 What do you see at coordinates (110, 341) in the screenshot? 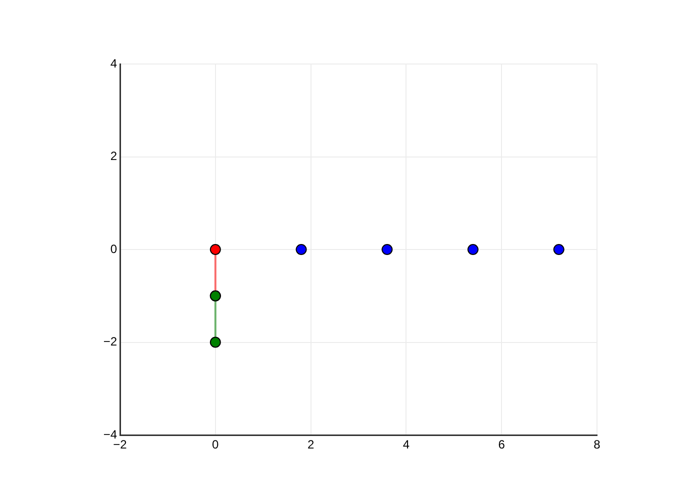
I see `y-tick-label: −2` at bounding box center [110, 341].